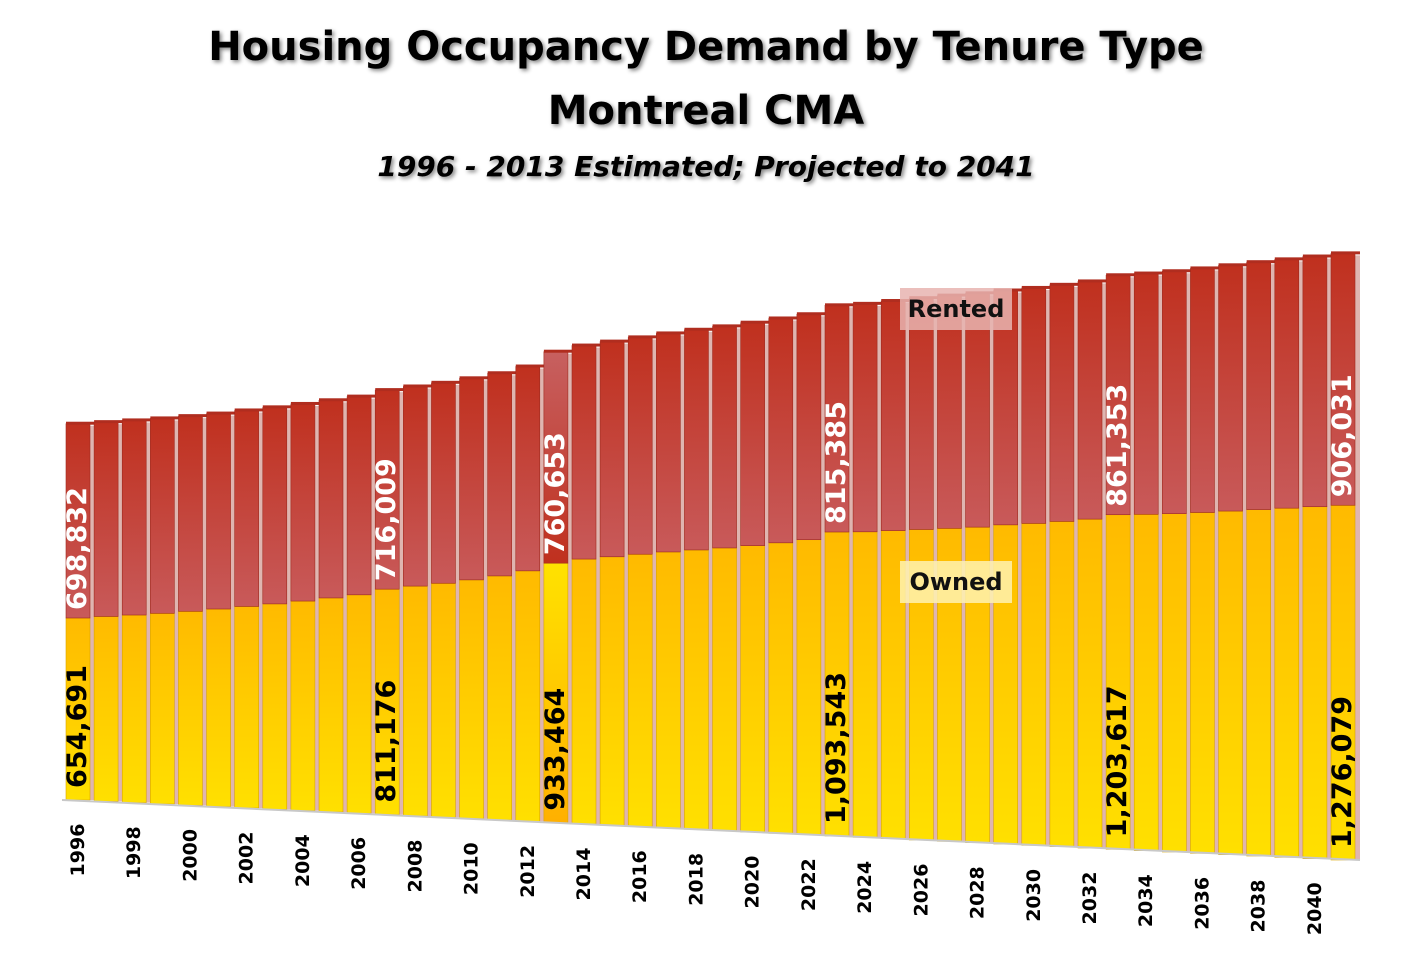  I want to click on x-tick-label-2008: 2008, so click(415, 866).